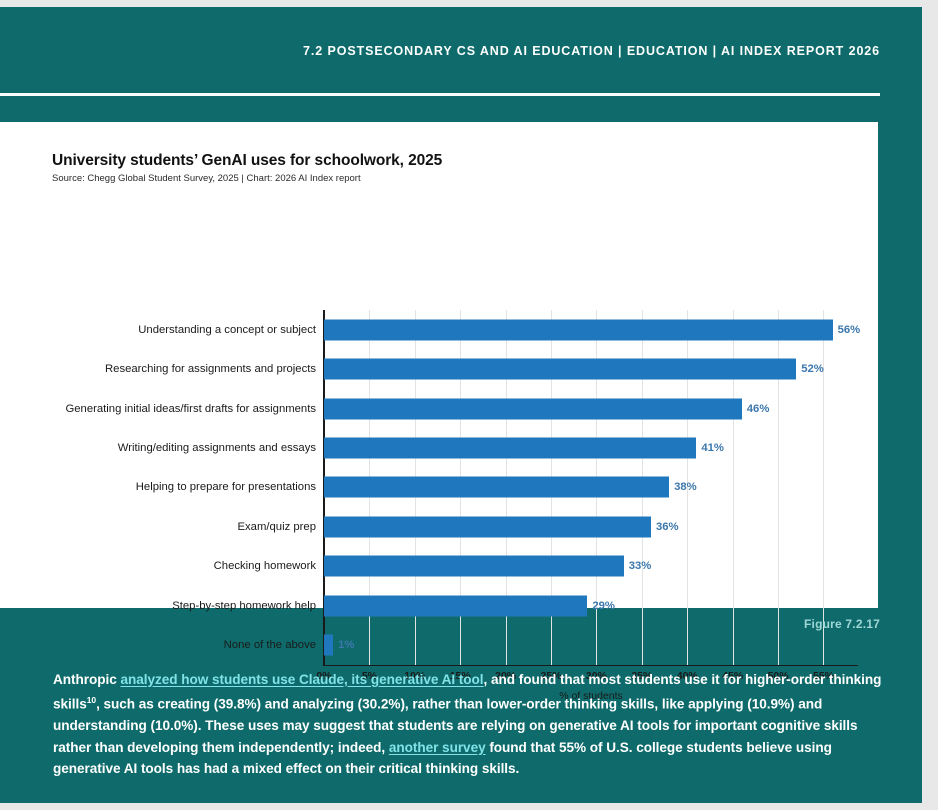 Image resolution: width=938 pixels, height=810 pixels. I want to click on x-tick-label: 45%, so click(733, 676).